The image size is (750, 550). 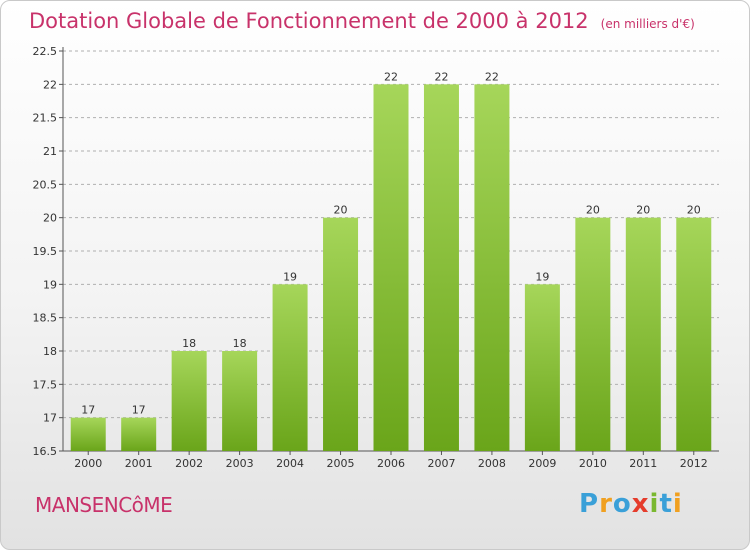 What do you see at coordinates (45, 251) in the screenshot?
I see `y-tick-label: 19.5` at bounding box center [45, 251].